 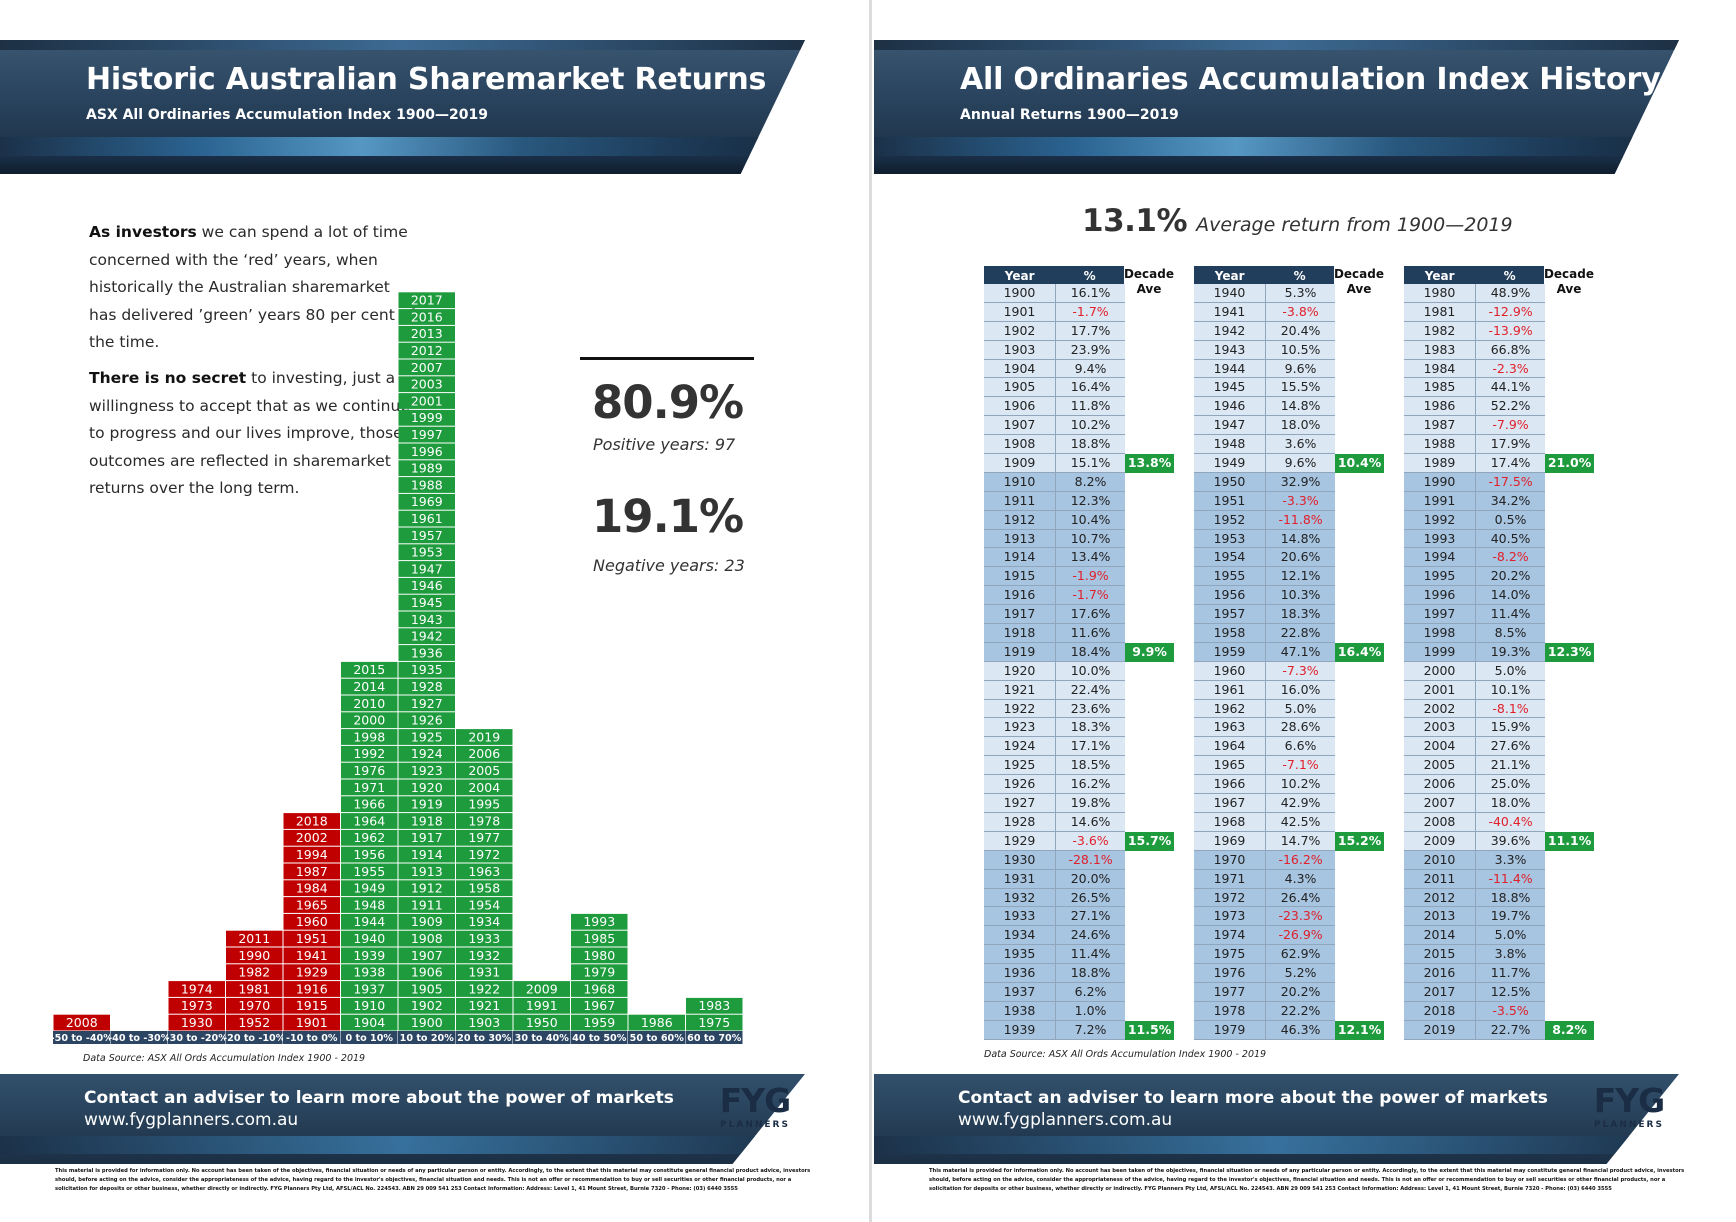 I want to click on cell-return: 42.9%, so click(x=1300, y=803).